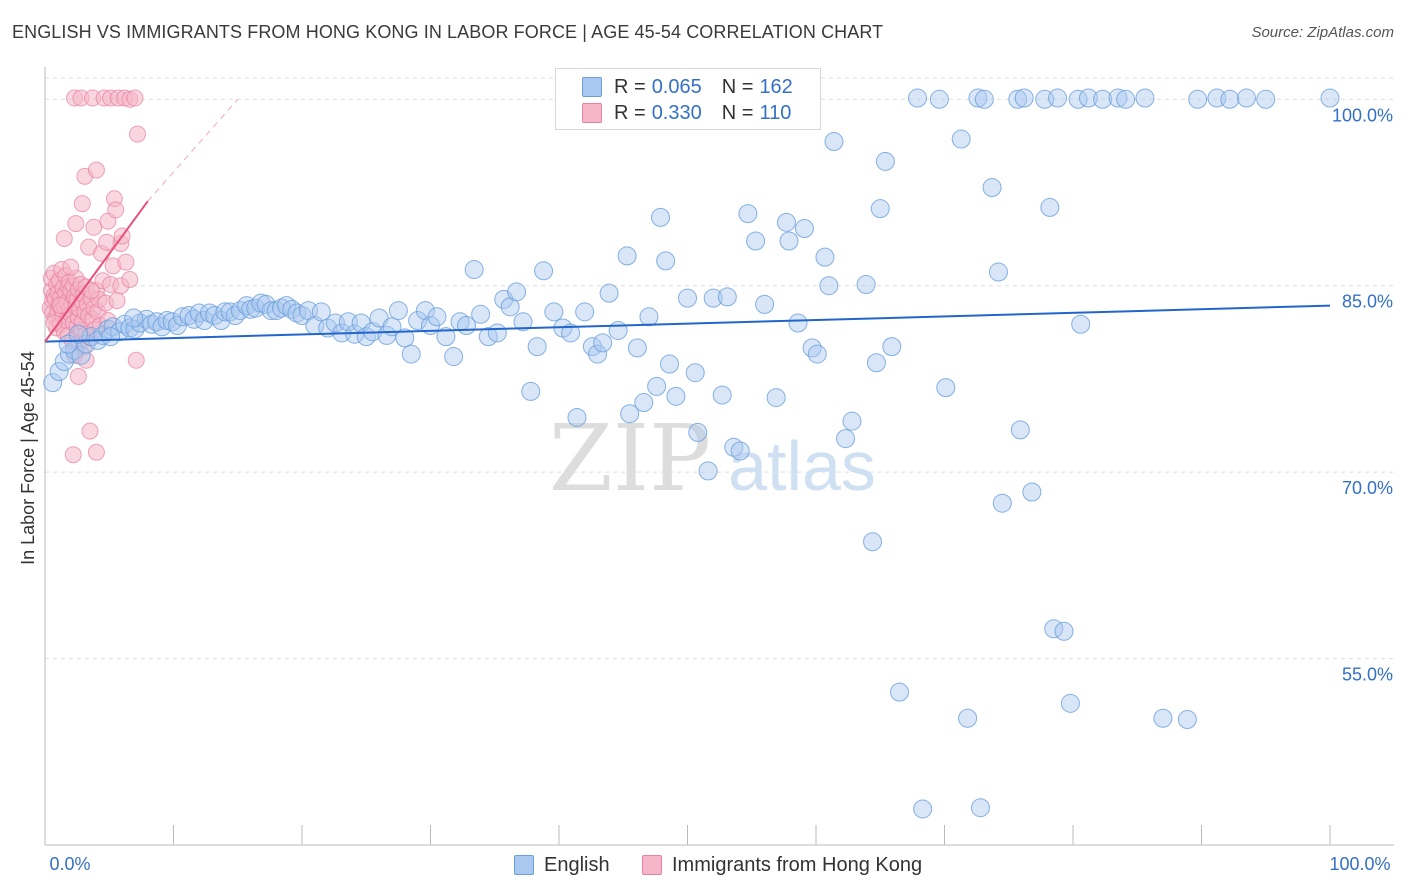 The width and height of the screenshot is (1406, 892). Describe the element at coordinates (630, 86) in the screenshot. I see `legend-r-label: R =` at that location.